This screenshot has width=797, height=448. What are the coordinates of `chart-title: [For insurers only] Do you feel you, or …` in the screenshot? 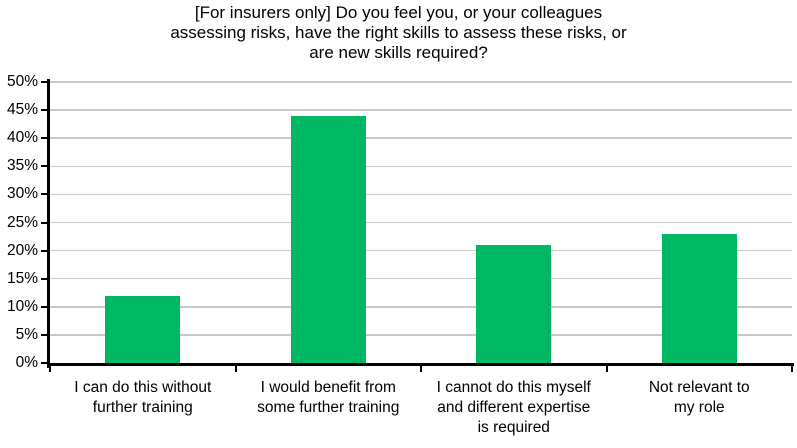 It's located at (398, 33).